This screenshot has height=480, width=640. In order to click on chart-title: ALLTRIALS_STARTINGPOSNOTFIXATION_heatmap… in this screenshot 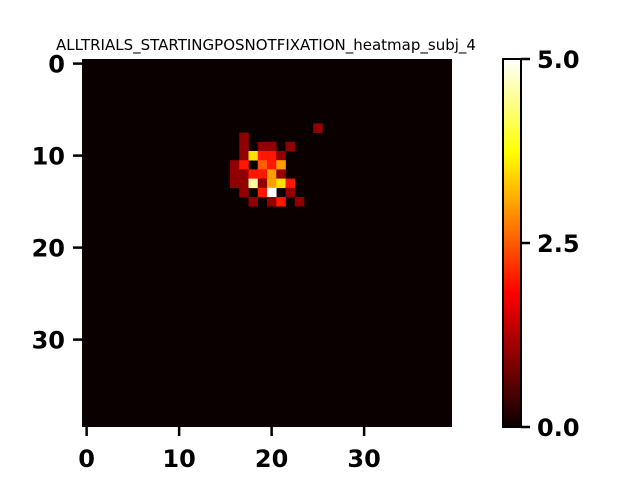, I will do `click(266, 45)`.